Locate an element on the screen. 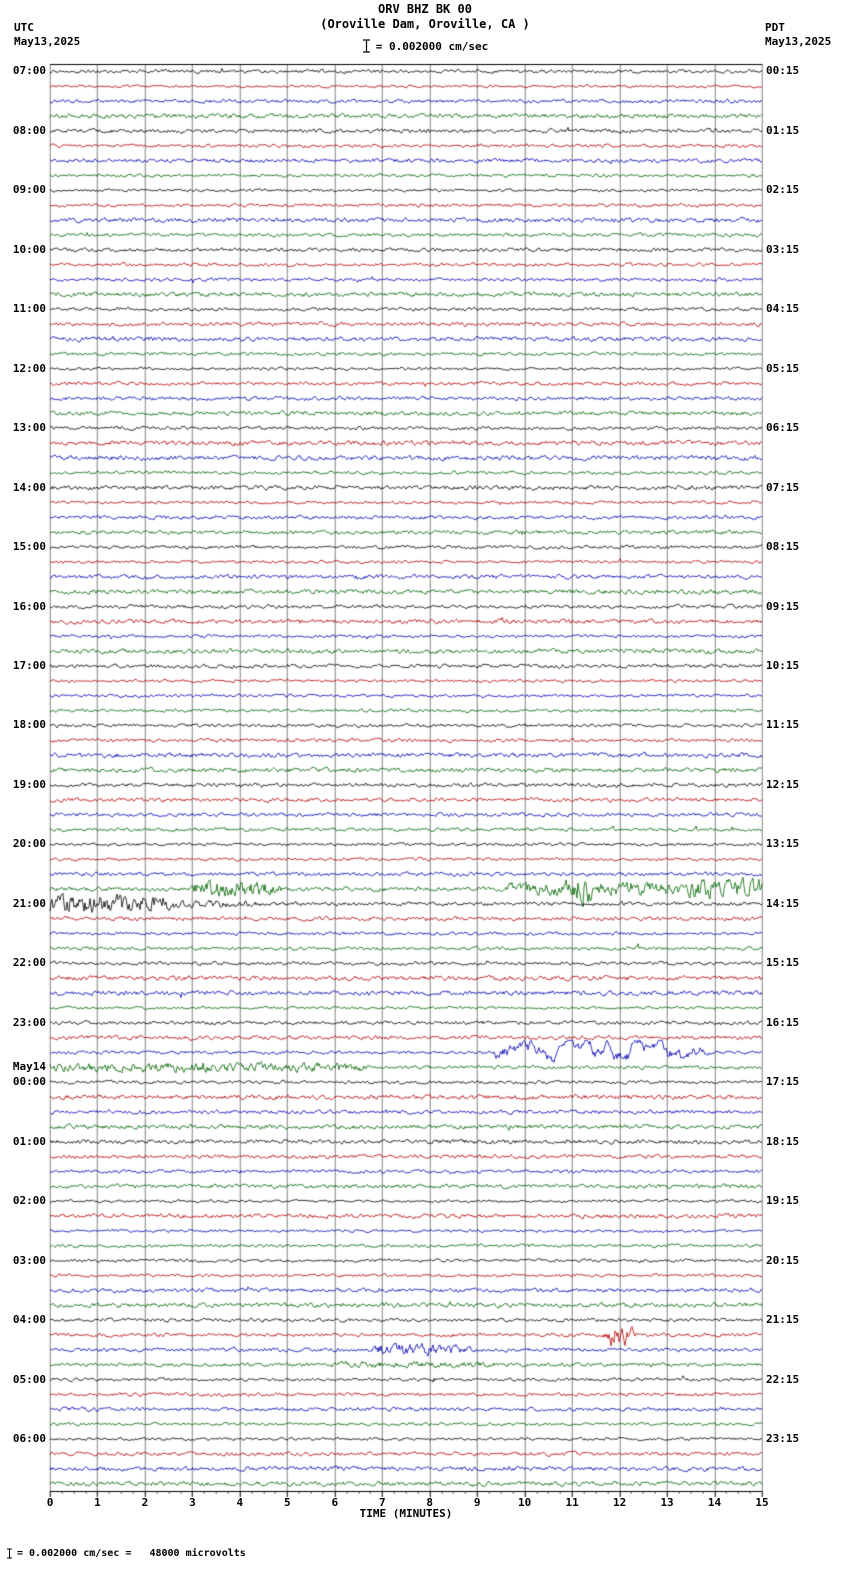 The height and width of the screenshot is (1584, 850). x-tick-label: 14 is located at coordinates (714, 1502).